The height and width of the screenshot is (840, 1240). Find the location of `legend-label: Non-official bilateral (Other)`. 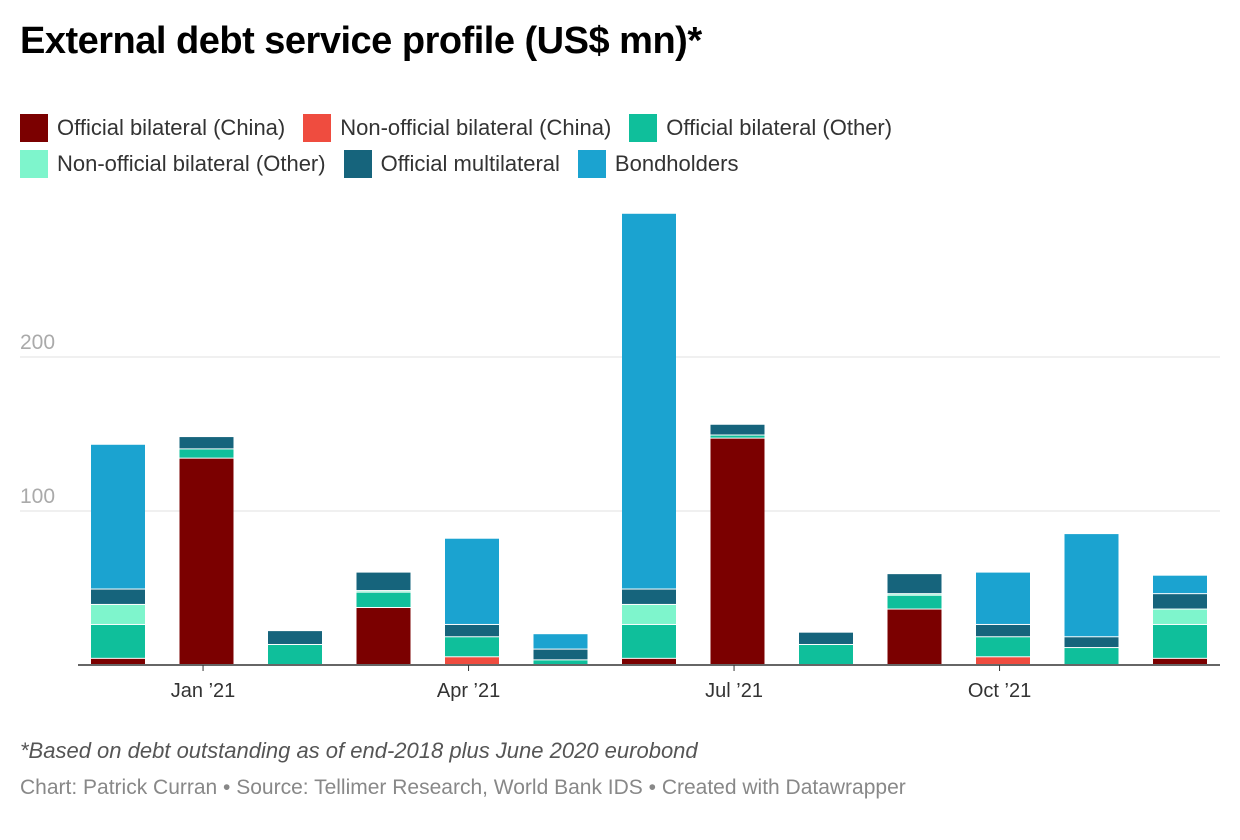

legend-label: Non-official bilateral (Other) is located at coordinates (191, 163).